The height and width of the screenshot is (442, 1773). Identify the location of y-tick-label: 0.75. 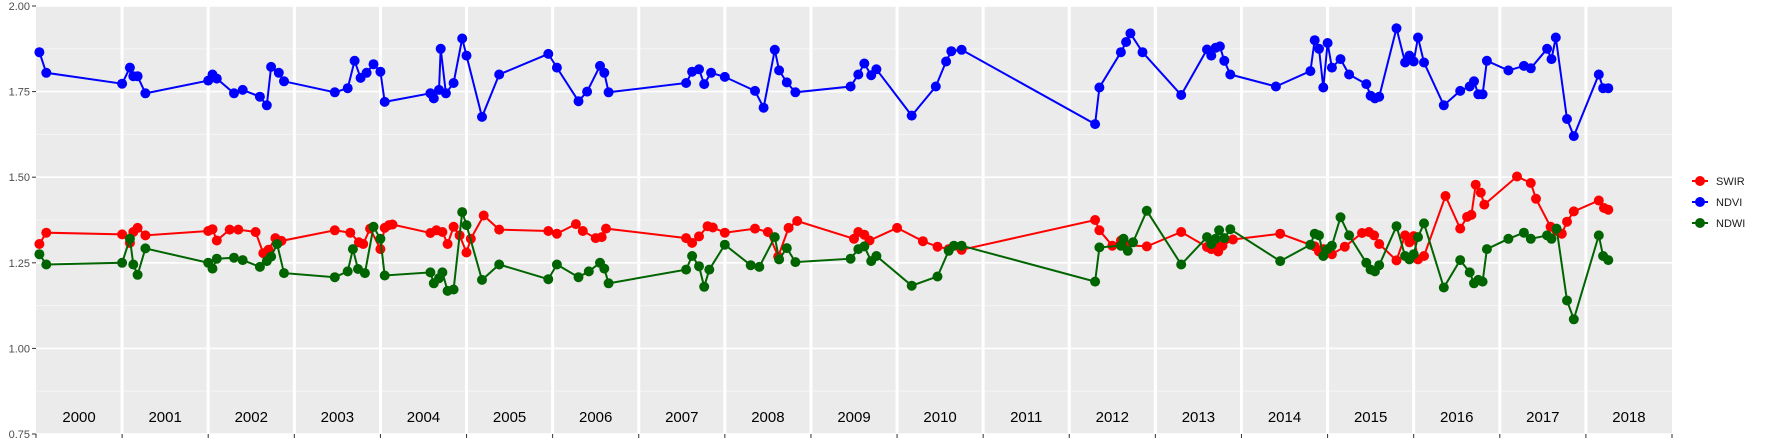
(19, 435).